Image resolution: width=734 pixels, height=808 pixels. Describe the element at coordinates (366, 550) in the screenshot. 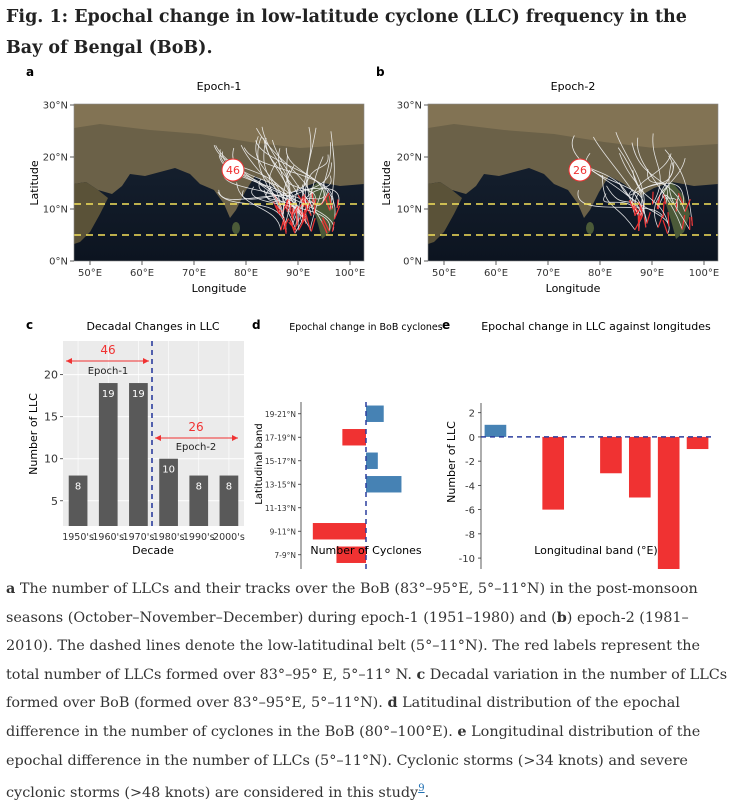

I see `panel-d-xlabel: Number of Cyclones` at that location.